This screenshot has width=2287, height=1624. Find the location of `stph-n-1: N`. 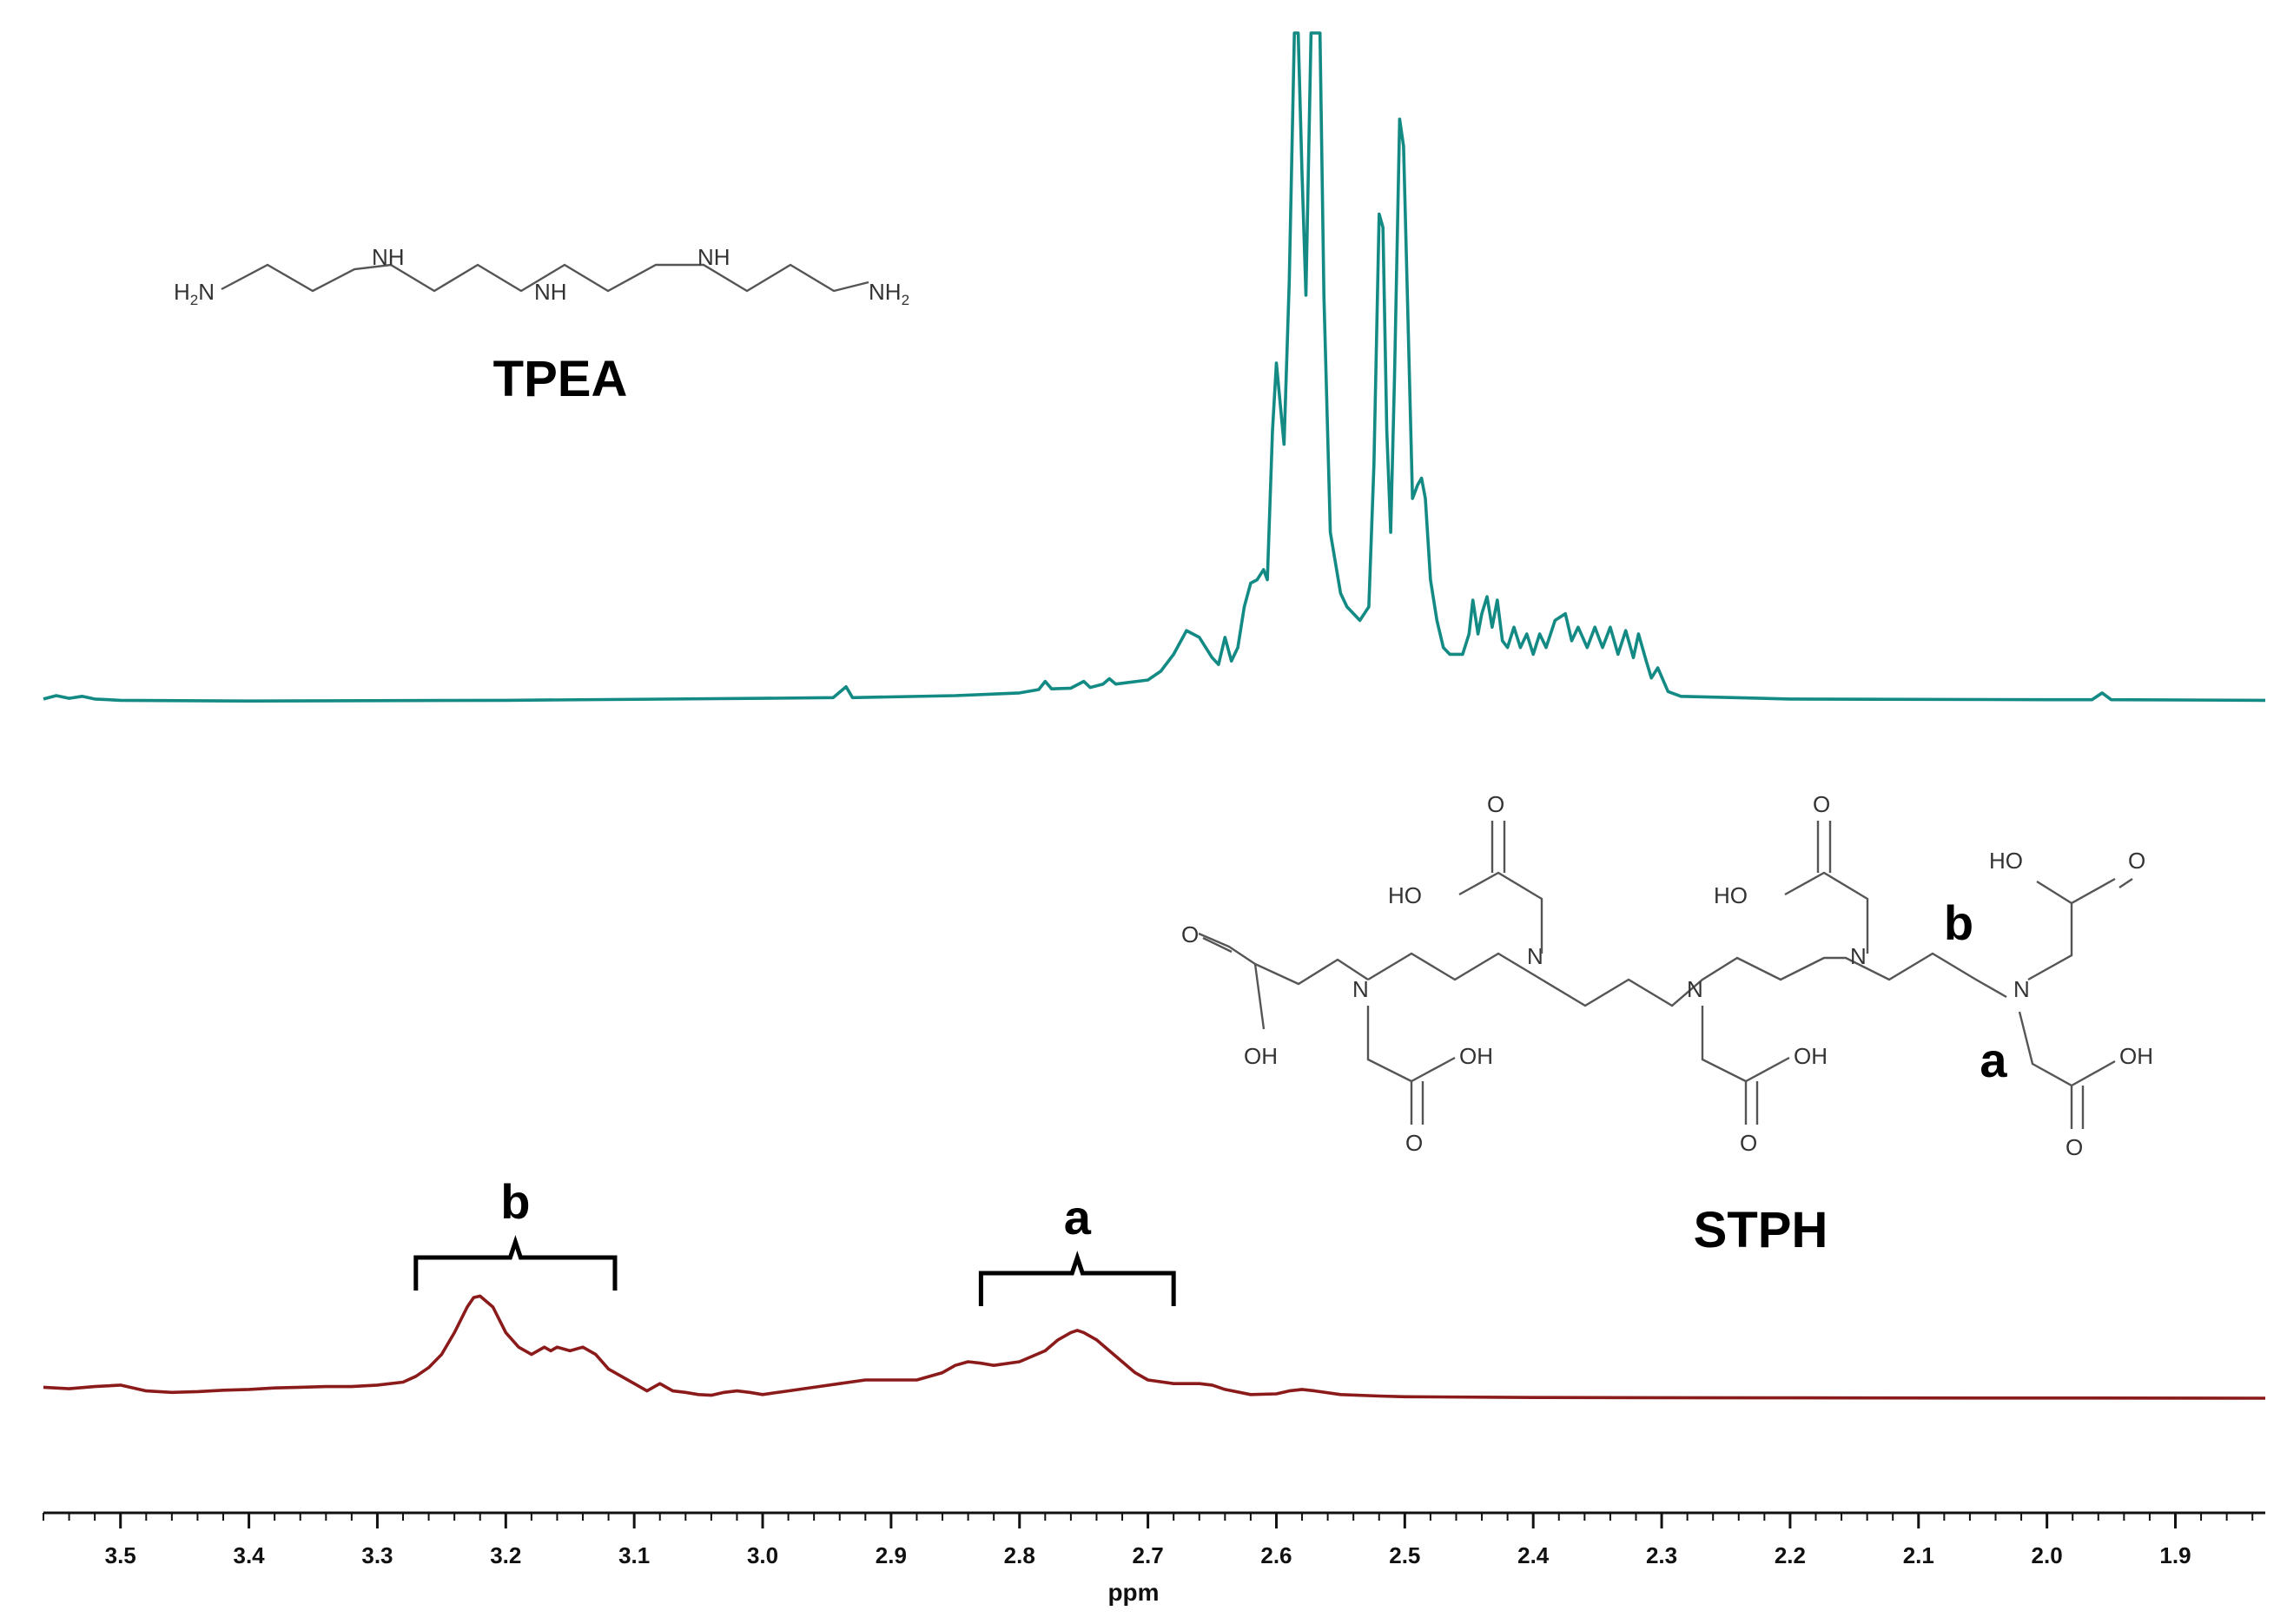

stph-n-1: N is located at coordinates (1360, 989).